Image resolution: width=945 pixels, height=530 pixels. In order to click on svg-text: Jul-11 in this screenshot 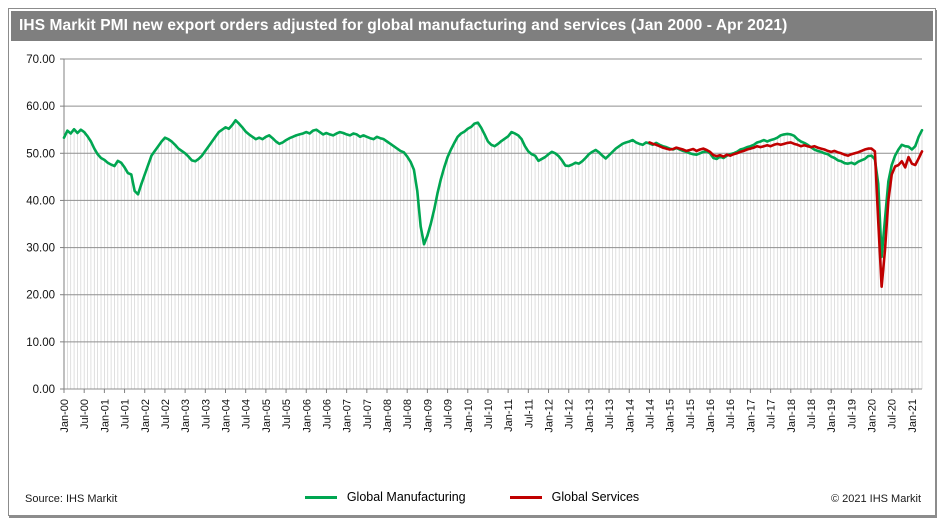, I will do `click(529, 413)`.